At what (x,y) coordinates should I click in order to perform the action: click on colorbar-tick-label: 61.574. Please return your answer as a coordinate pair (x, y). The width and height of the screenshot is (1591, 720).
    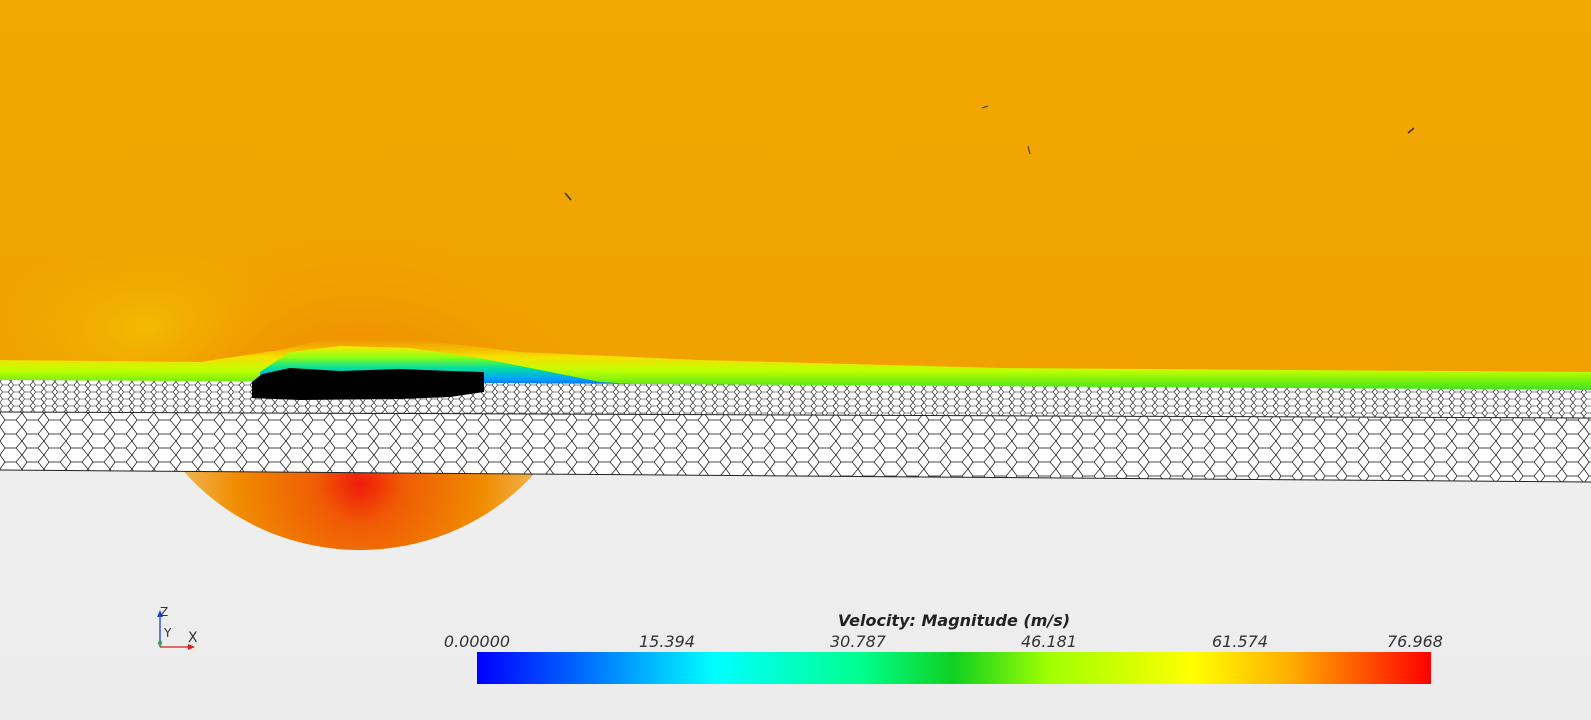
    Looking at the image, I should click on (1240, 641).